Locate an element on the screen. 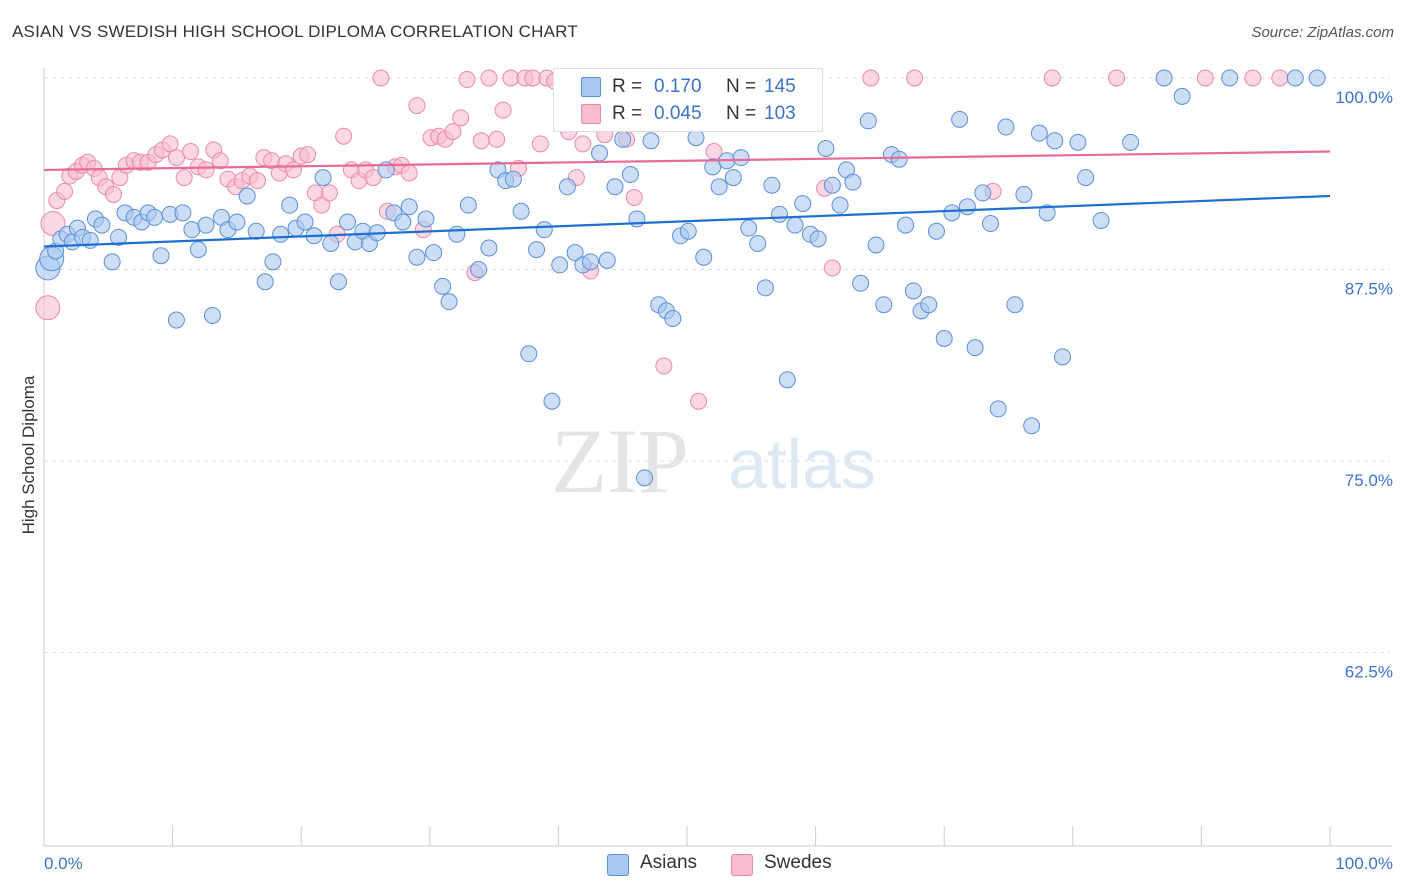 The width and height of the screenshot is (1406, 892). y-tick-label: 62.5% is located at coordinates (1369, 672).